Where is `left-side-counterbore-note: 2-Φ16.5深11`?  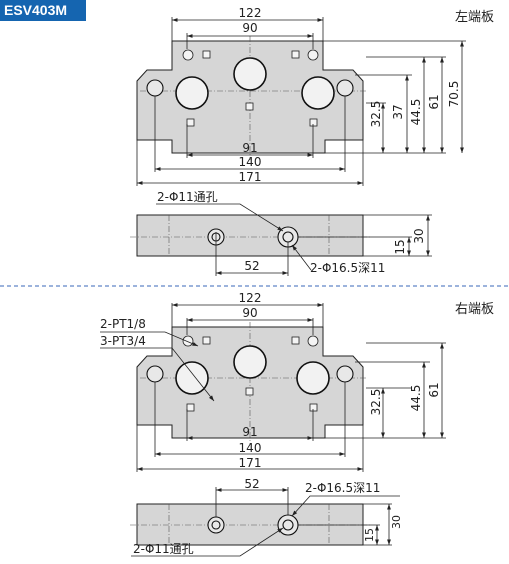 left-side-counterbore-note: 2-Φ16.5深11 is located at coordinates (347, 268).